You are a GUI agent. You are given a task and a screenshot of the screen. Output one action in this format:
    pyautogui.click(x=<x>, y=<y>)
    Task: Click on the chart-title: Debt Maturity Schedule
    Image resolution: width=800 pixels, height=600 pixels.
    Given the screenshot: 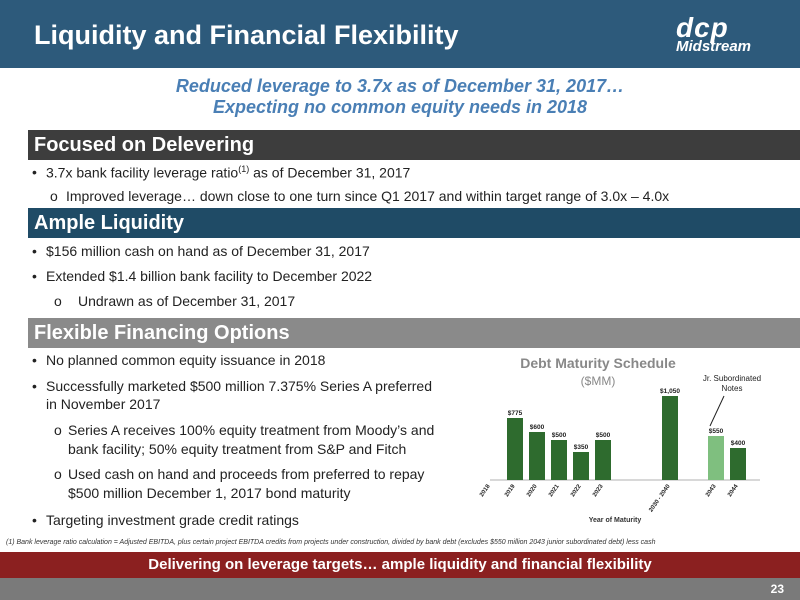 What is the action you would take?
    pyautogui.click(x=598, y=363)
    